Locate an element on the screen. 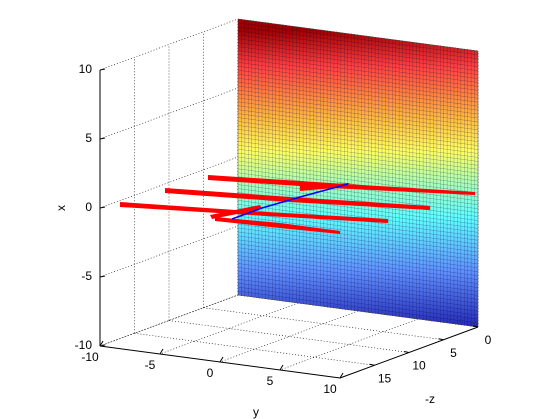 This screenshot has height=419, width=559. z-tick-label: 5 is located at coordinates (88, 138).